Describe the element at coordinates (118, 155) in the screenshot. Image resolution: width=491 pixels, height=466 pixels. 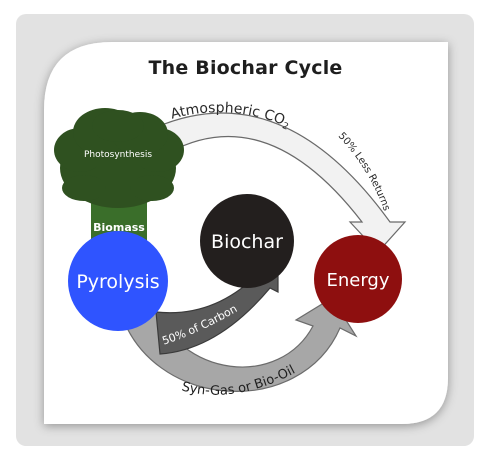
I see `photosynthesis-label: Photosynthesis` at that location.